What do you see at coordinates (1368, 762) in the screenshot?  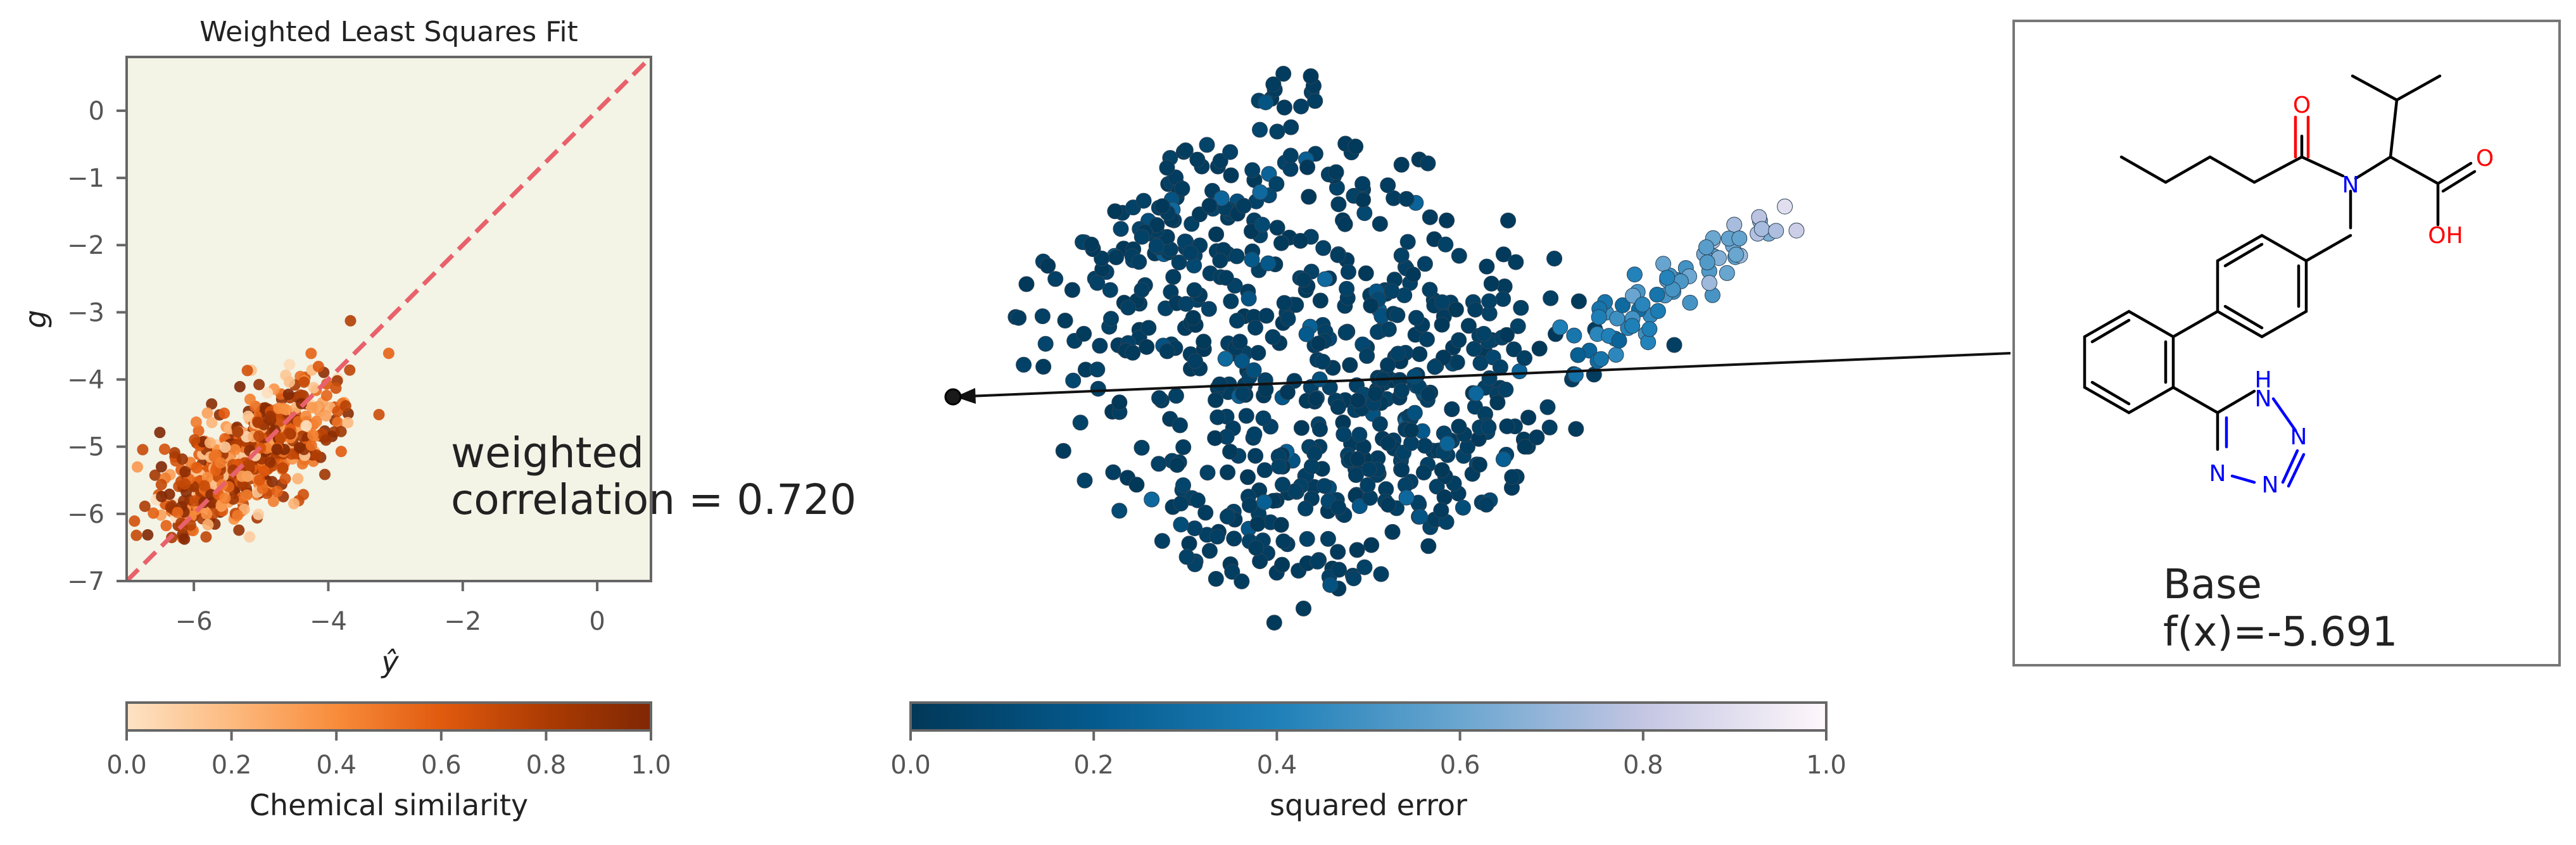 I see `error-colorbar: 0.0 0.2 0.4 0.6 0.8 1.0 squared error` at bounding box center [1368, 762].